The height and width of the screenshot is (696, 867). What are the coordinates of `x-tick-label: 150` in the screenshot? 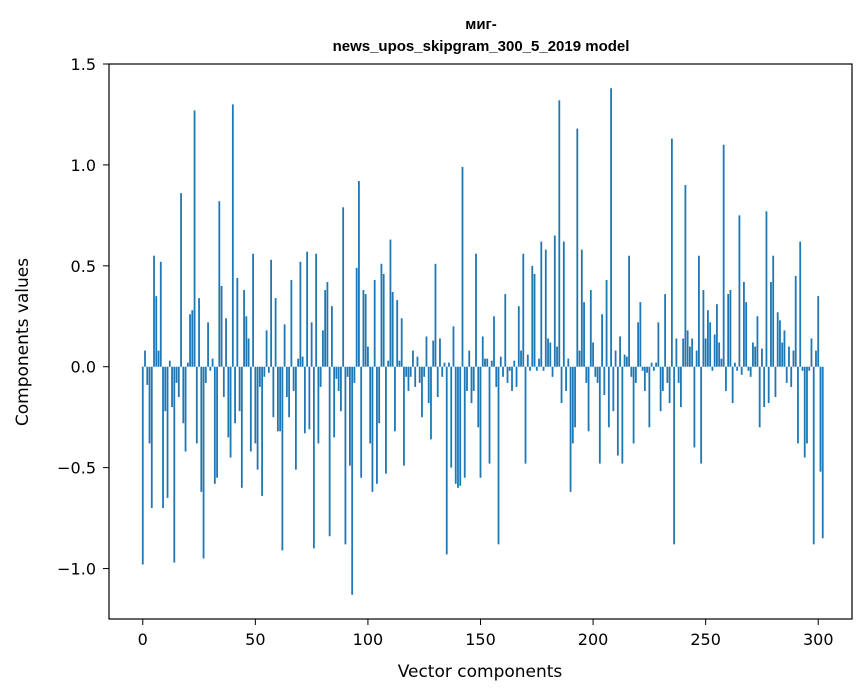 It's located at (480, 639).